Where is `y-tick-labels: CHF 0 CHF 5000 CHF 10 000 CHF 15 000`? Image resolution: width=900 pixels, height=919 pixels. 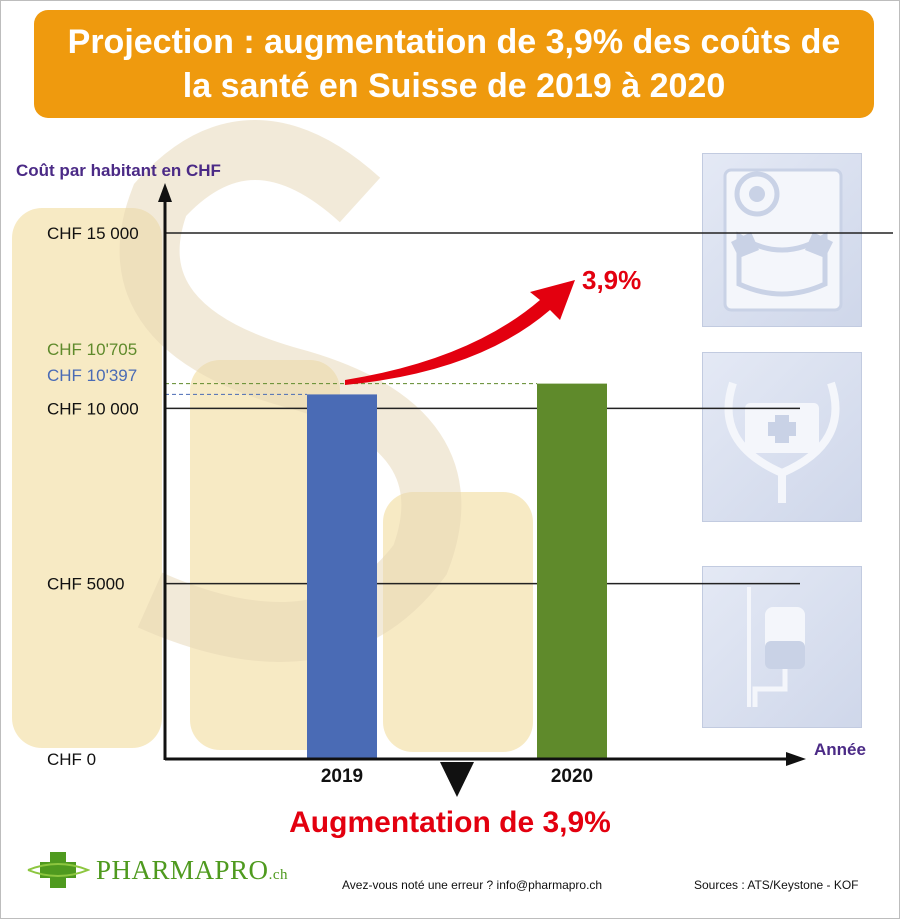
y-tick-labels: CHF 0 CHF 5000 CHF 10 000 CHF 15 000 is located at coordinates (93, 496).